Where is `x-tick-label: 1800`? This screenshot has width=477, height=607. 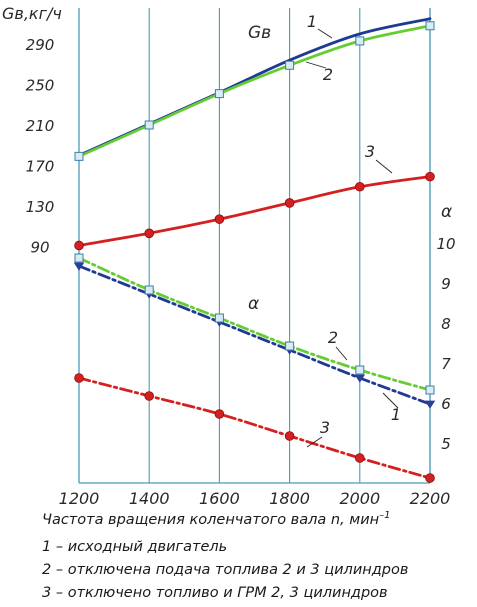 x-tick-label: 1800 is located at coordinates (289, 498).